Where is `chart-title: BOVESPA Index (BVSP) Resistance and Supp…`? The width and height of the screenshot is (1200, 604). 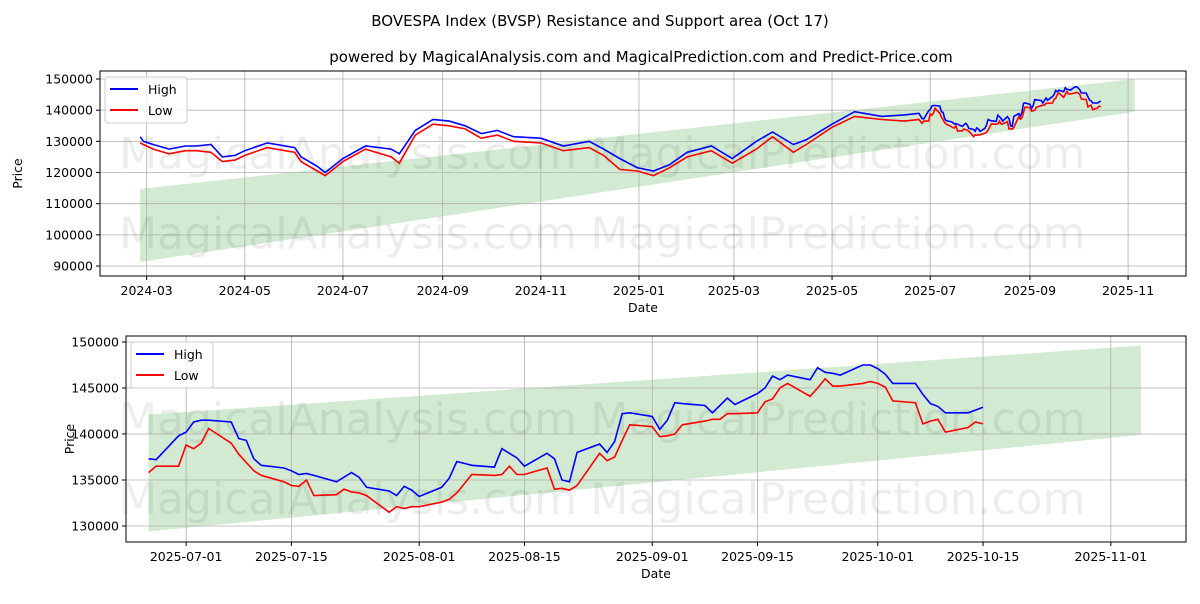 chart-title: BOVESPA Index (BVSP) Resistance and Supp… is located at coordinates (600, 21).